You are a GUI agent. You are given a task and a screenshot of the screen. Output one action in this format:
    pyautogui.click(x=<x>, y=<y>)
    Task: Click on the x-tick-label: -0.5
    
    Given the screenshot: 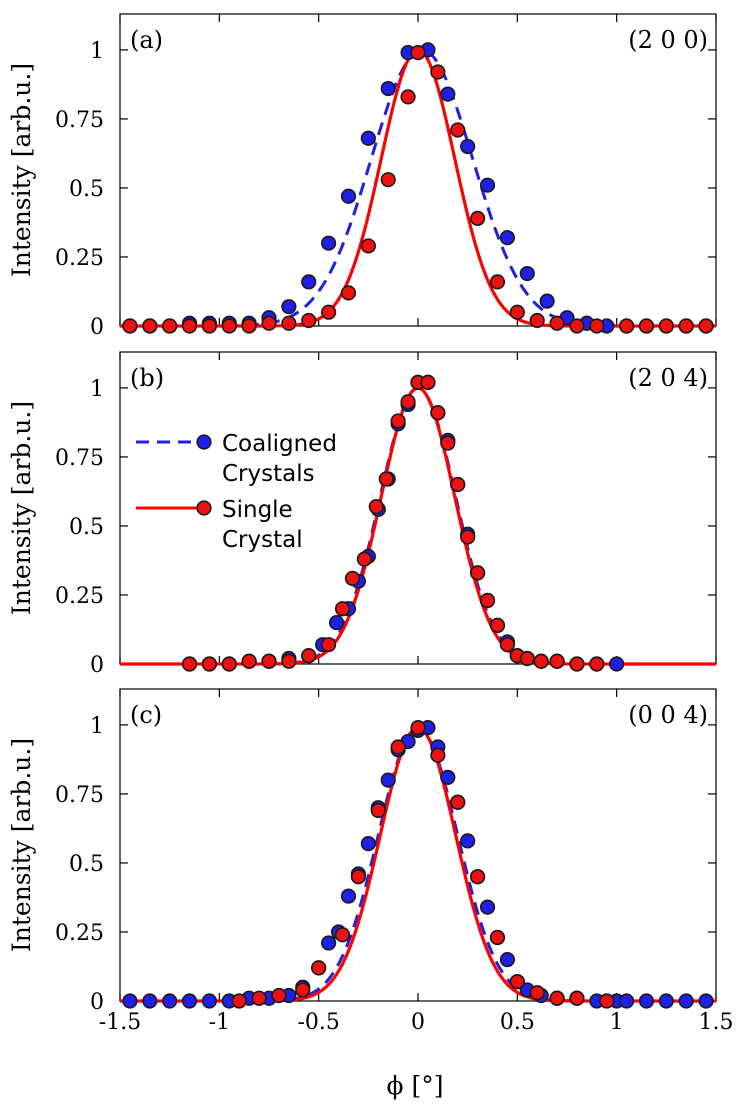 What is the action you would take?
    pyautogui.click(x=318, y=1022)
    